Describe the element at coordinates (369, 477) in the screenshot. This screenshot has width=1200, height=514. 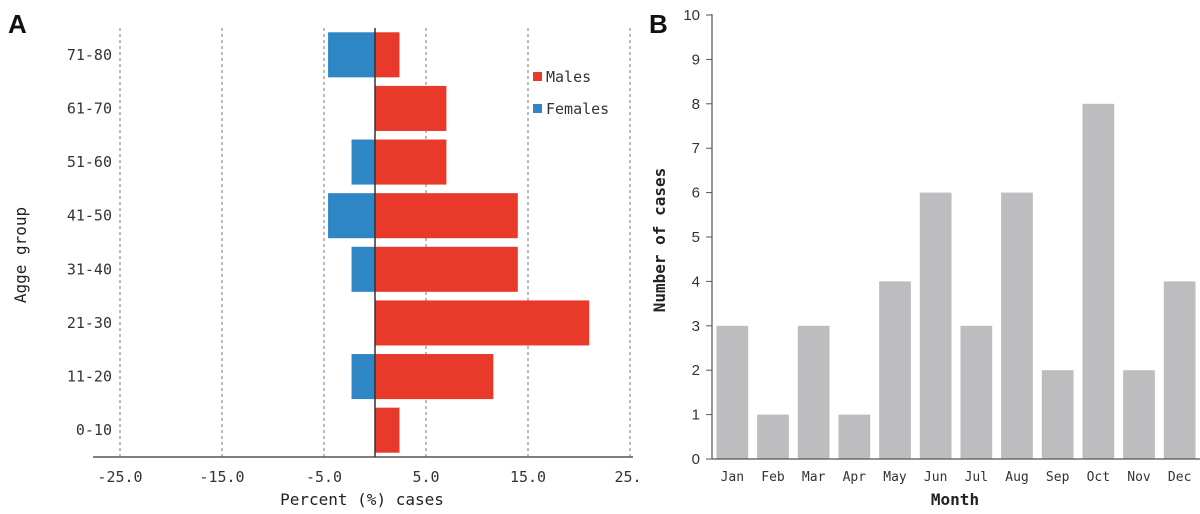
I see `panel-a-x-ticks: -25.0 -15.0 -5.0 5.0 15.0 25.` at that location.